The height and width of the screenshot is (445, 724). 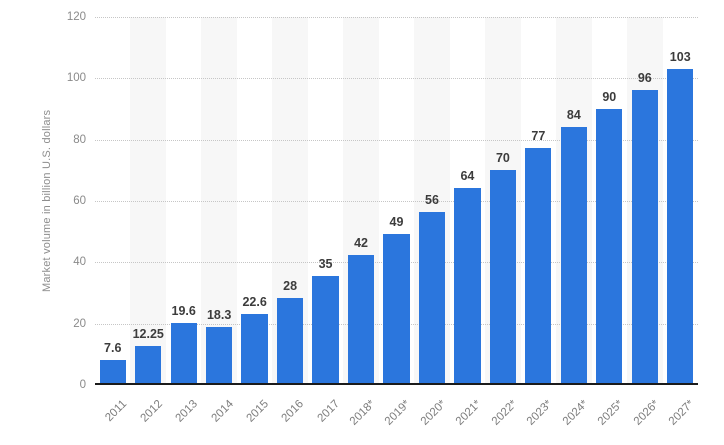 I want to click on x-axis-tick-label: 2013, so click(x=187, y=411).